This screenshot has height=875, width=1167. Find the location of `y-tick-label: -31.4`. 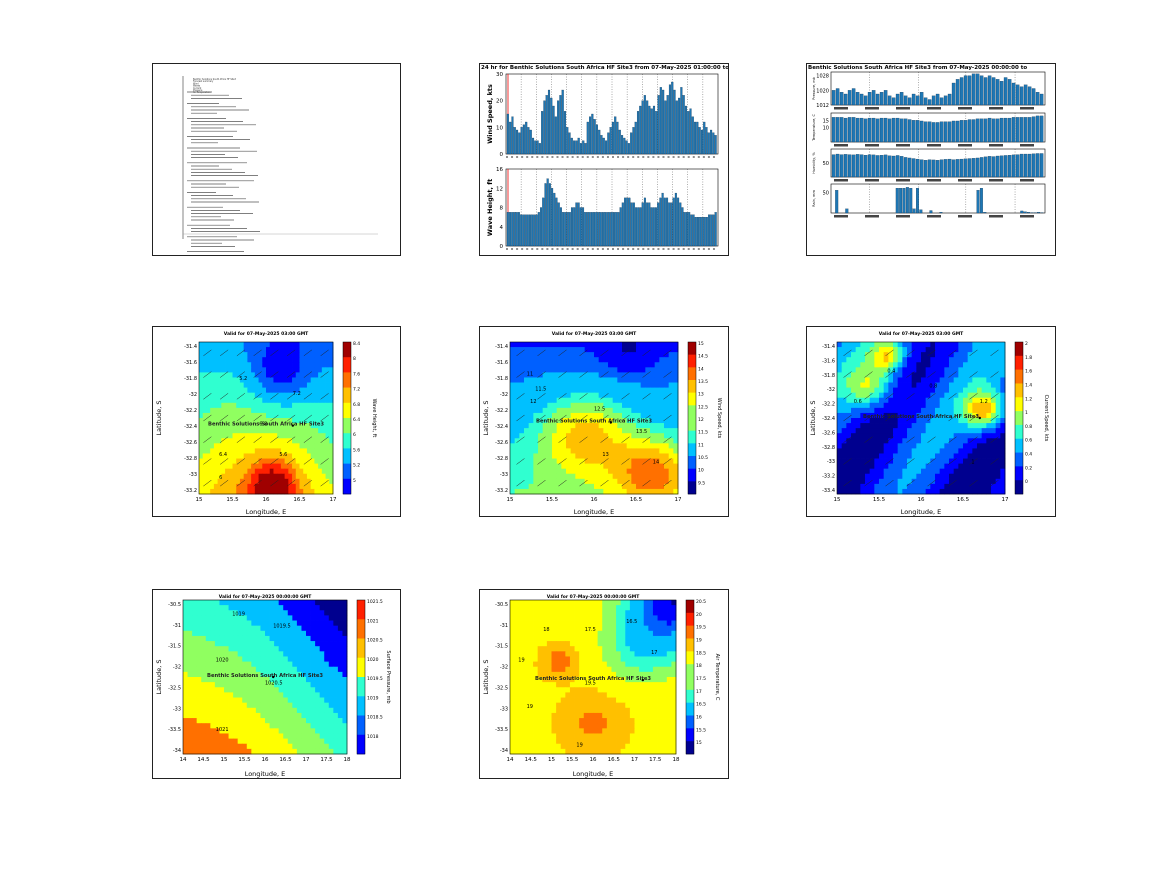

y-tick-label: -31.4 is located at coordinates (501, 347).